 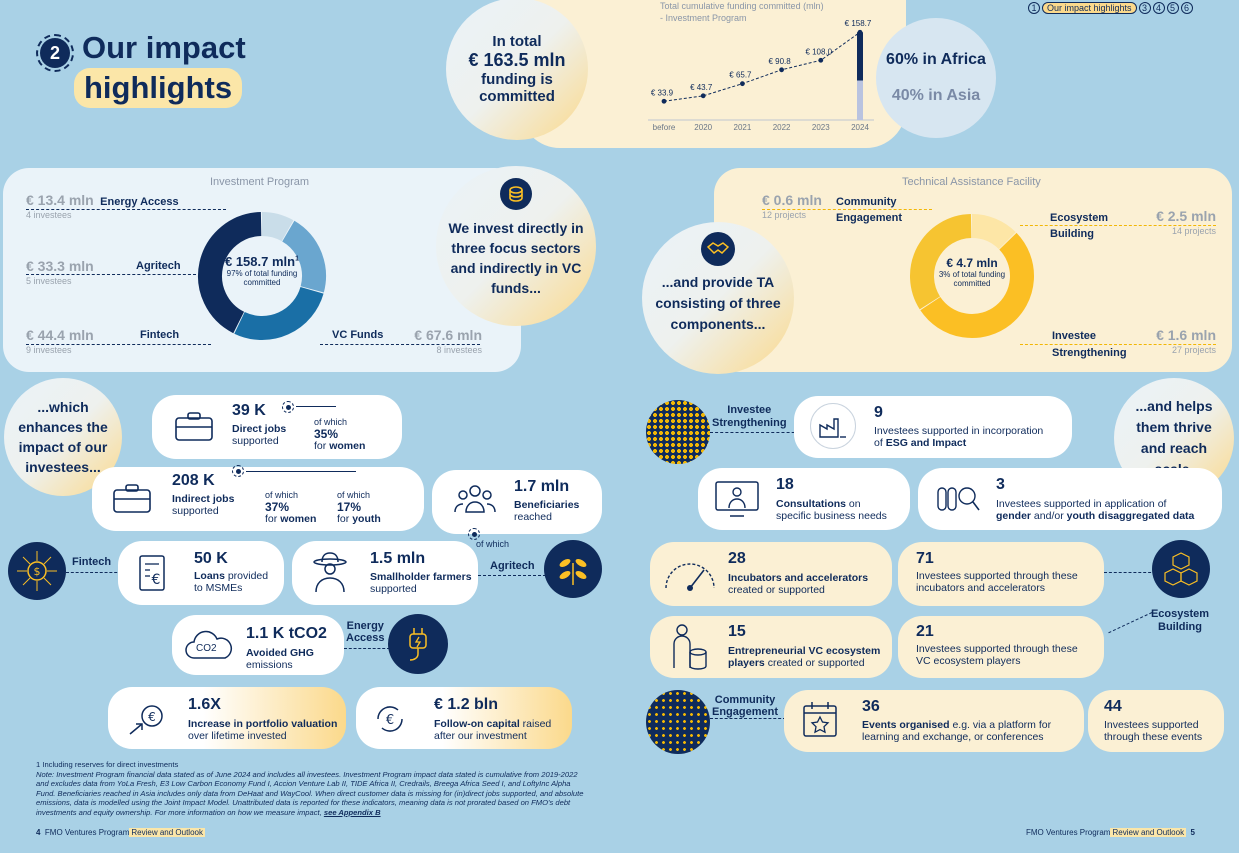 What do you see at coordinates (227, 718) in the screenshot?
I see `valuation-card` at bounding box center [227, 718].